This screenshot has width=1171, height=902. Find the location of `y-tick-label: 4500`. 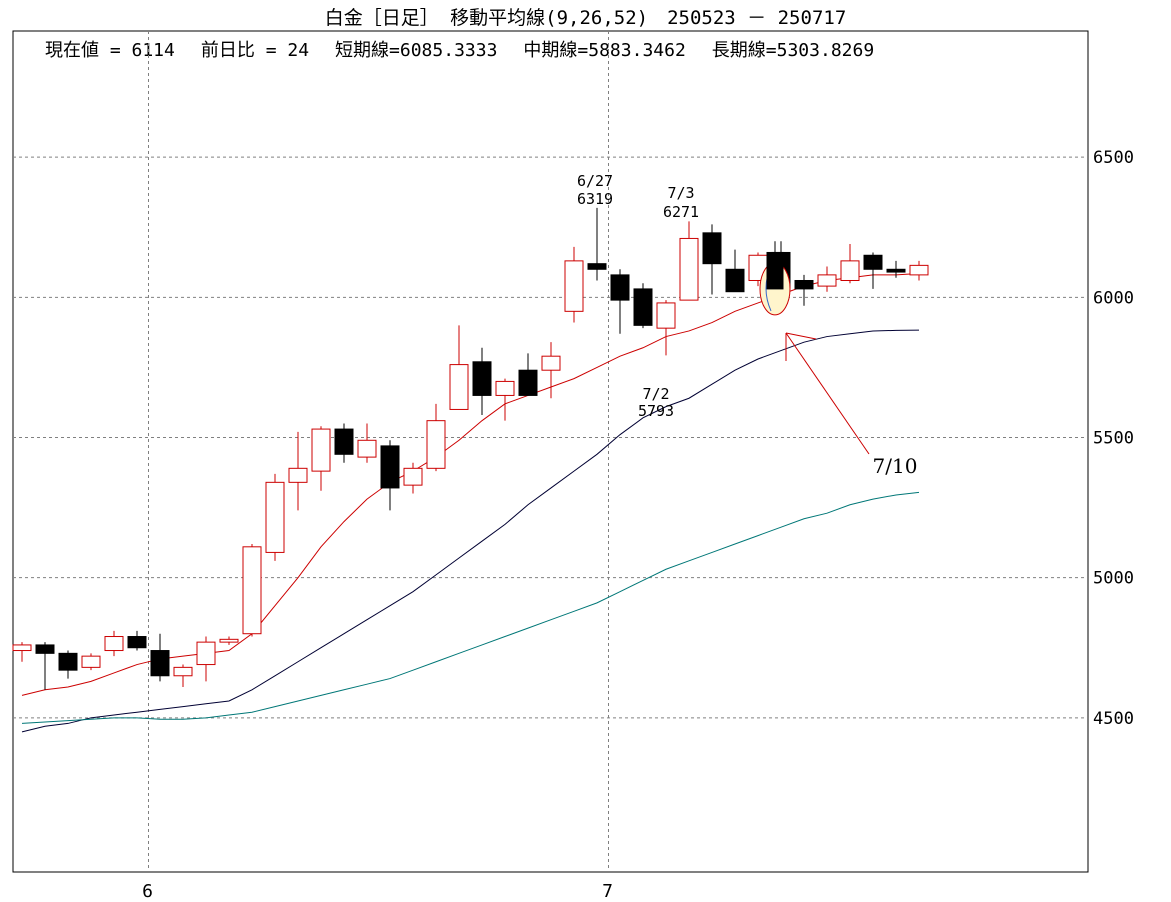

y-tick-label: 4500 is located at coordinates (1113, 719).